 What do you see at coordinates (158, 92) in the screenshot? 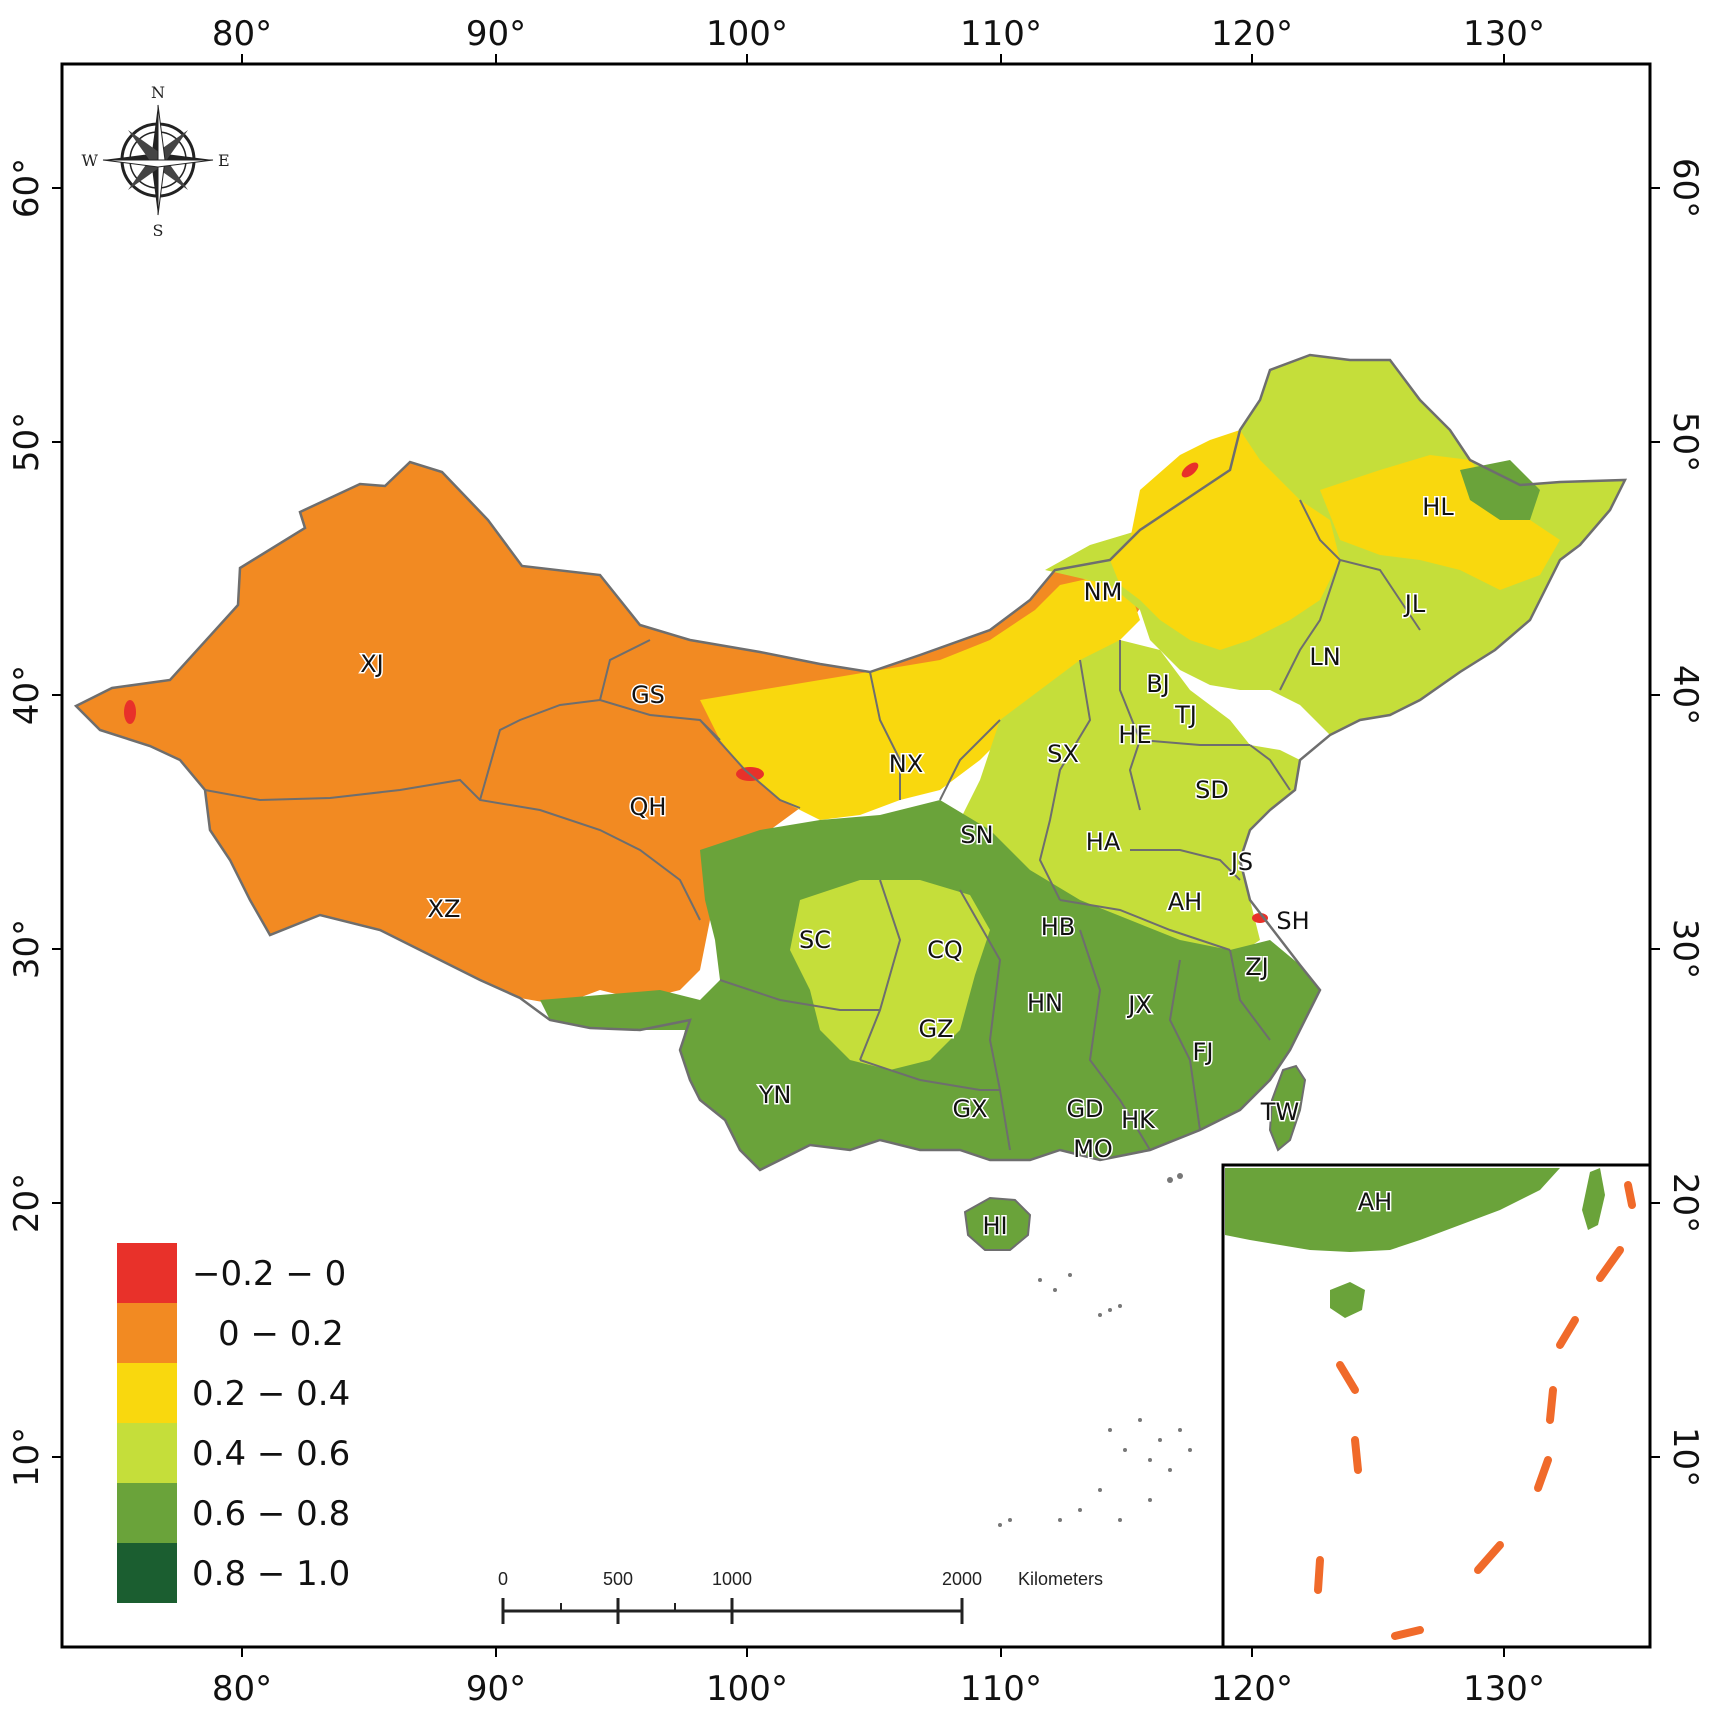
I see `compass-n: N` at bounding box center [158, 92].